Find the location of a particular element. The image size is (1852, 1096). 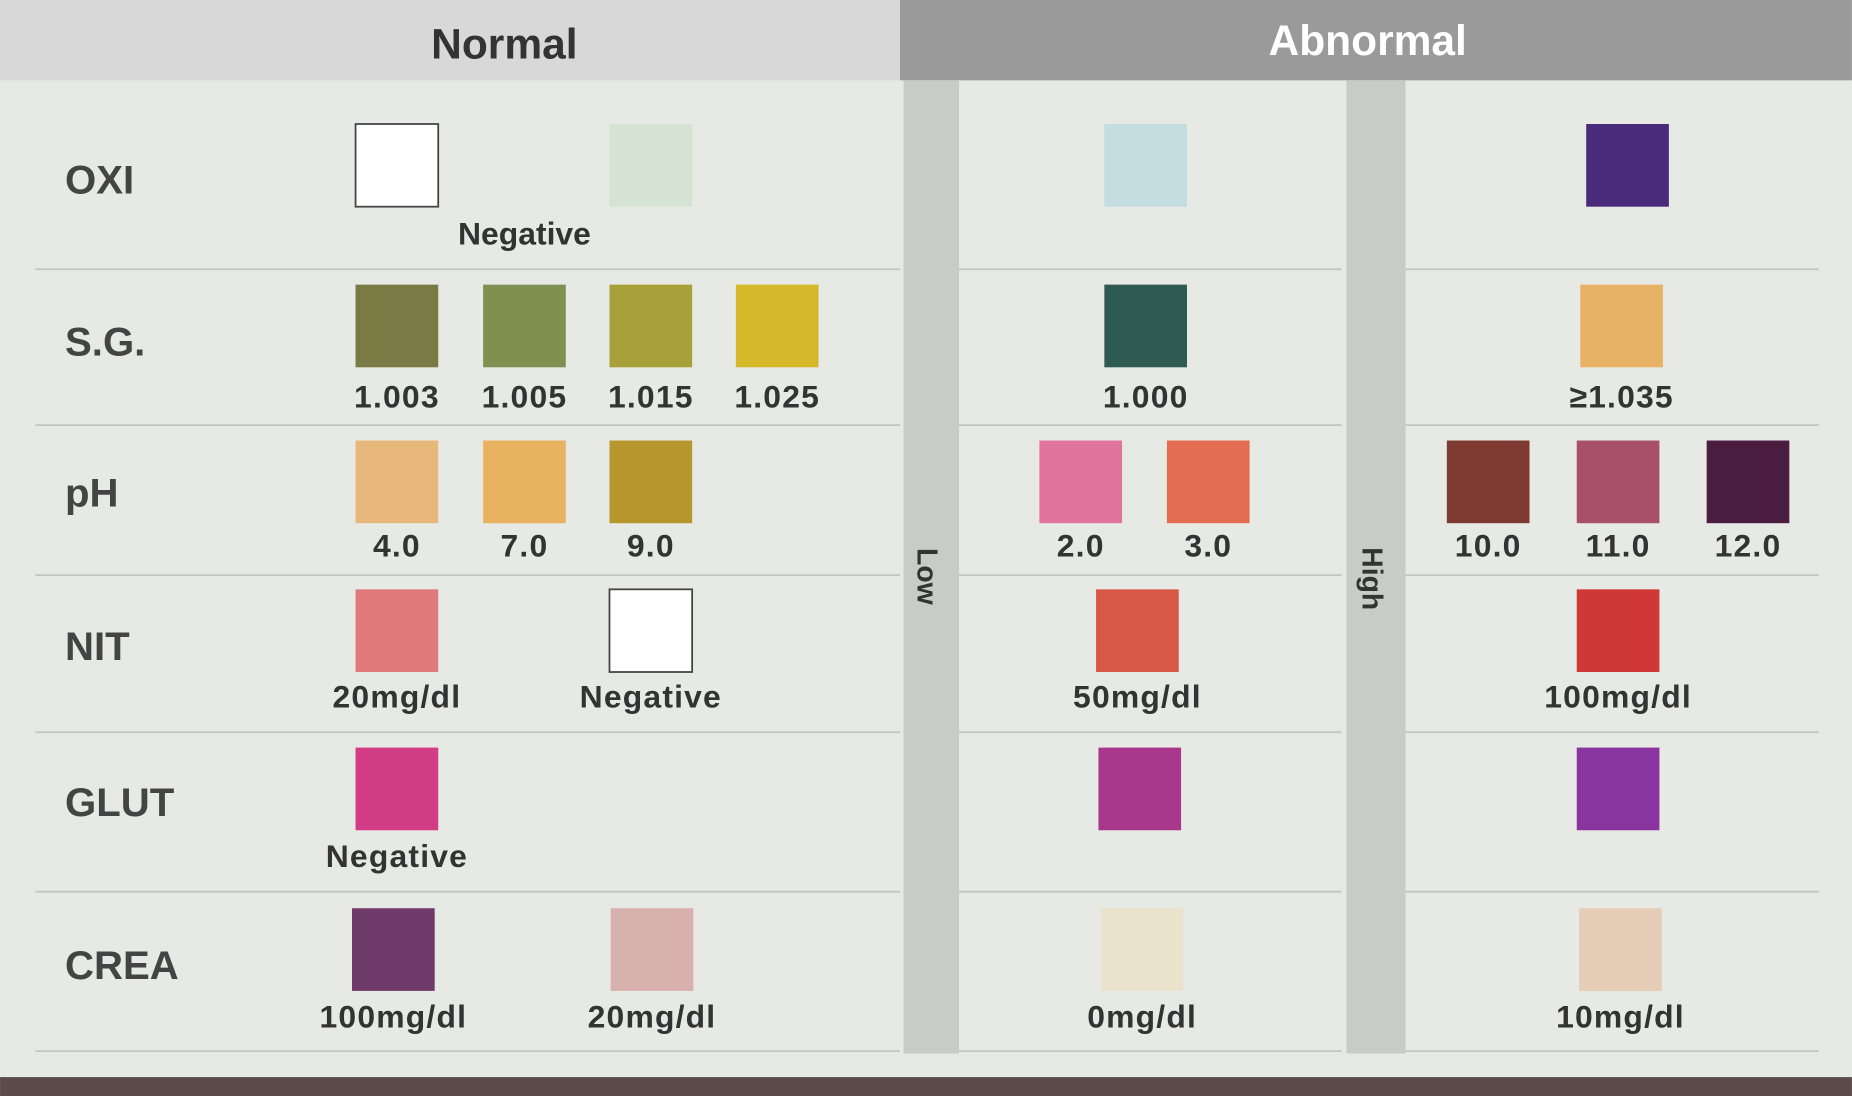

row-name: pH is located at coordinates (92, 493).